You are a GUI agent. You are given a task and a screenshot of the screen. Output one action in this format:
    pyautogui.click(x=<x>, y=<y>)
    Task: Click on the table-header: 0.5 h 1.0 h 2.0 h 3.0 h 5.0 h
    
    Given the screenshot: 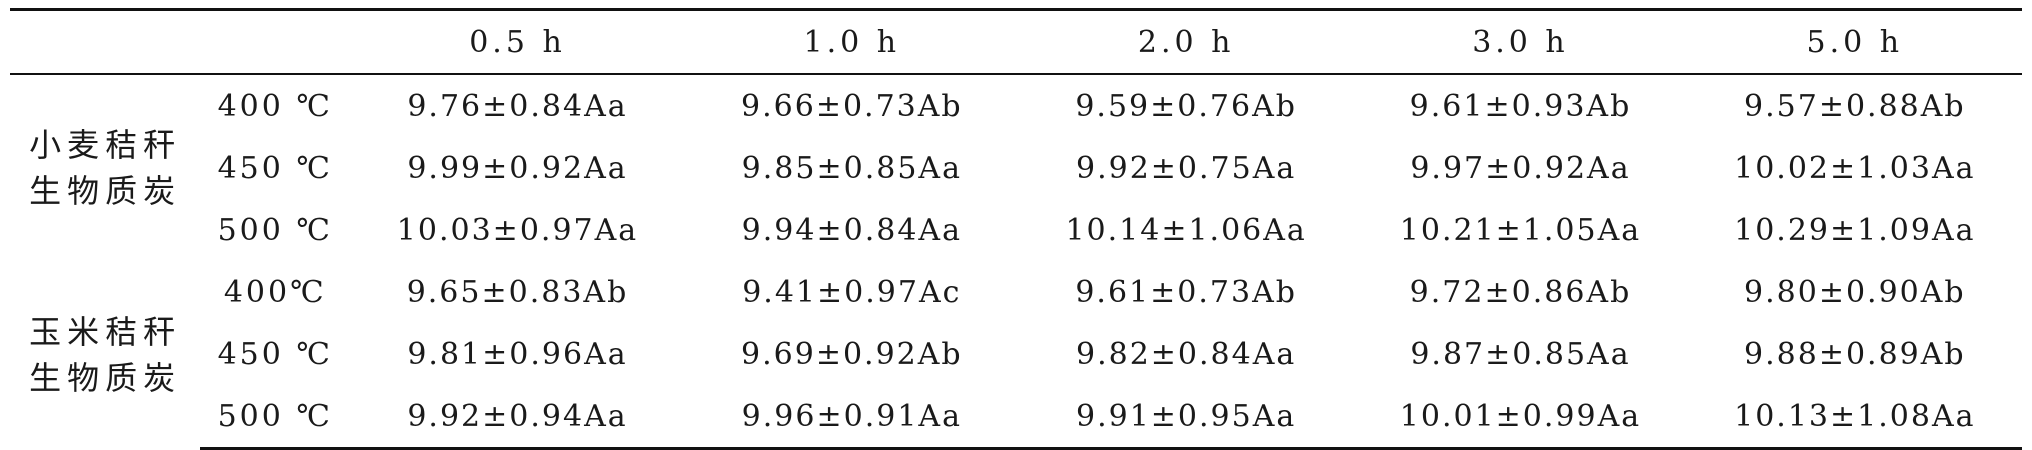 What is the action you would take?
    pyautogui.click(x=1016, y=41)
    